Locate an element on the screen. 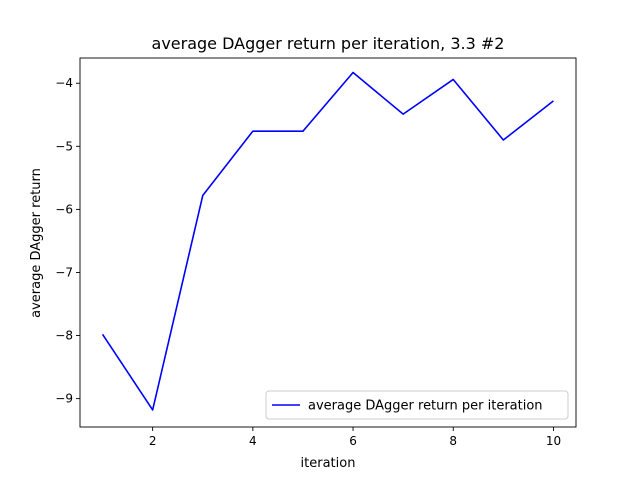 This screenshot has height=484, width=640. y-tick-label: −8 is located at coordinates (64, 336).